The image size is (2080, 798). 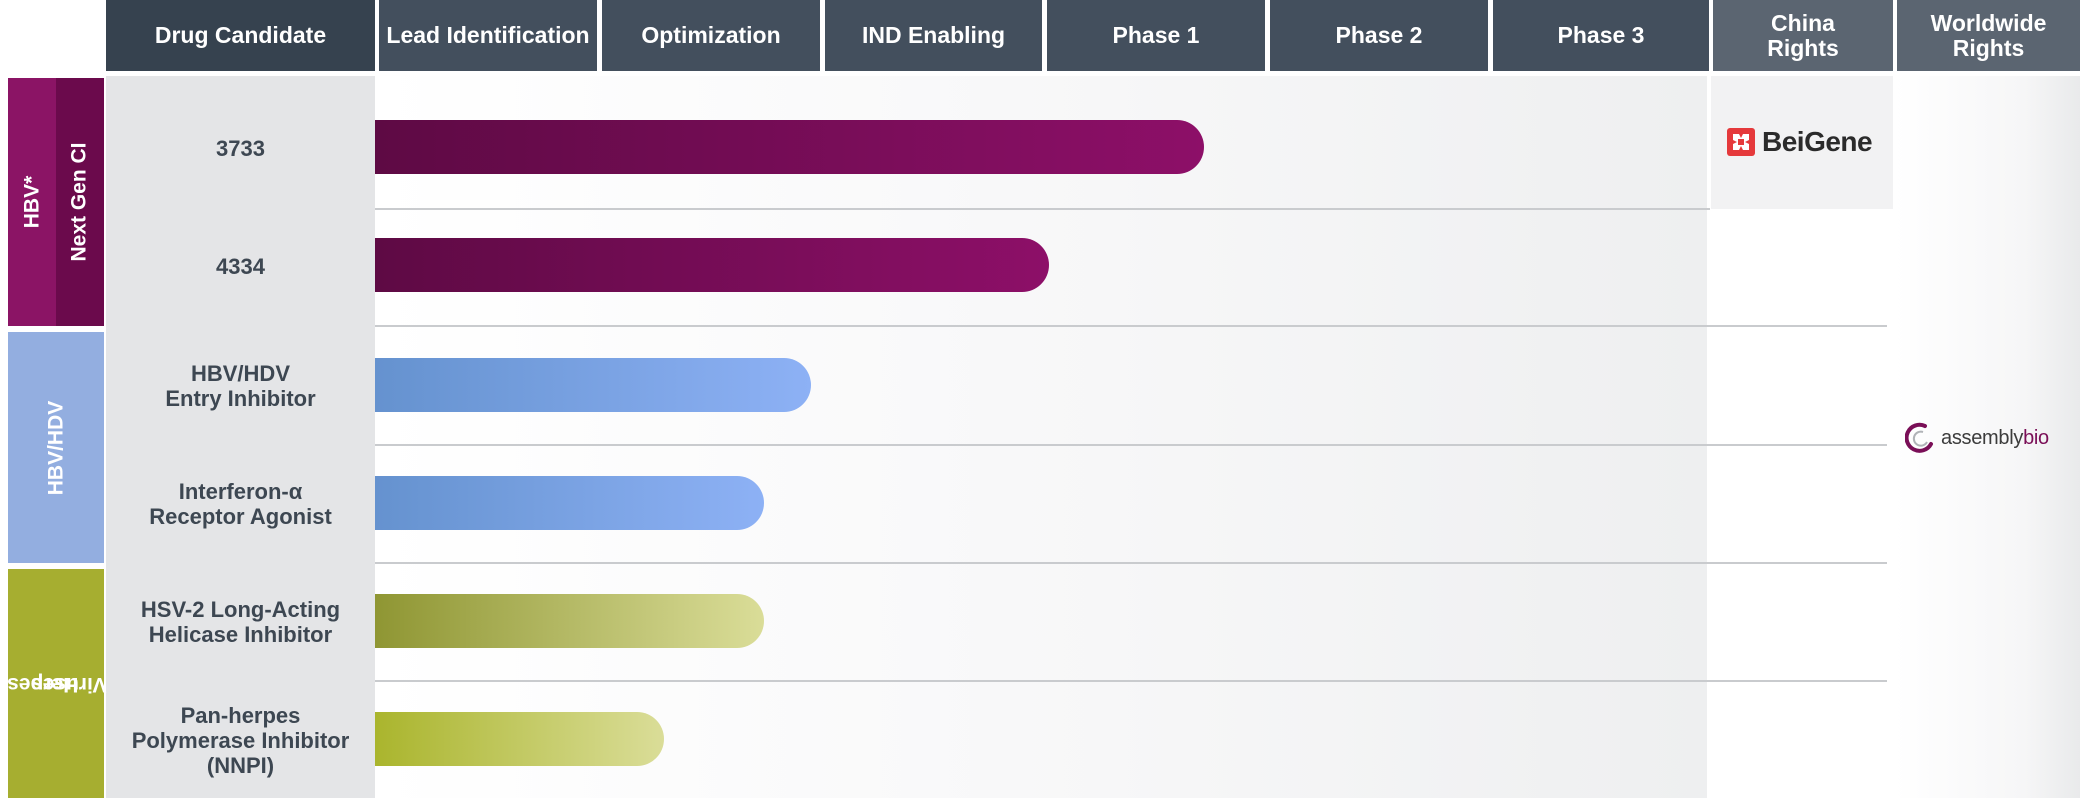 What do you see at coordinates (1379, 35) in the screenshot?
I see `header-stage-phase-2: Phase 2` at bounding box center [1379, 35].